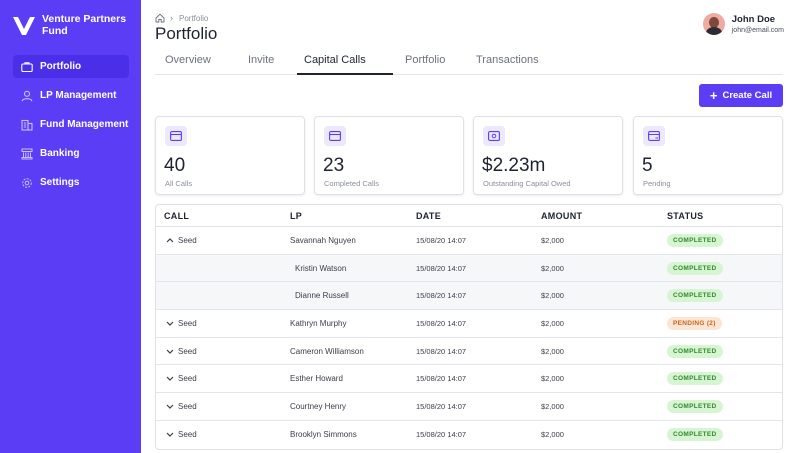 The image size is (800, 453). What do you see at coordinates (323, 240) in the screenshot?
I see `lp-cell: Savannah Nguyen` at bounding box center [323, 240].